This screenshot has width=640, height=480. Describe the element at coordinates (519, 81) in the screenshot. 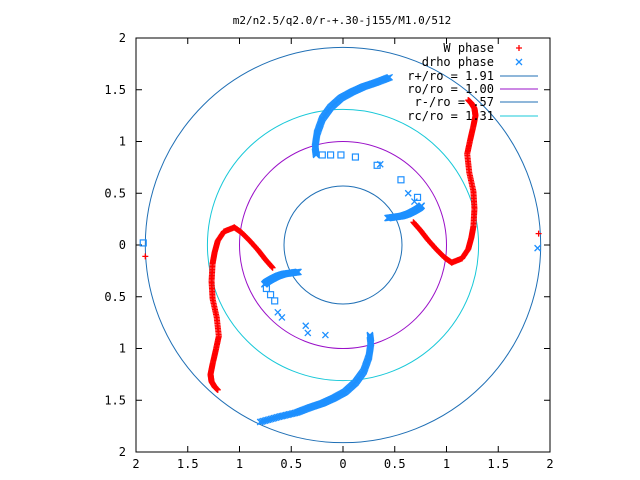

I see `legend-samples` at that location.